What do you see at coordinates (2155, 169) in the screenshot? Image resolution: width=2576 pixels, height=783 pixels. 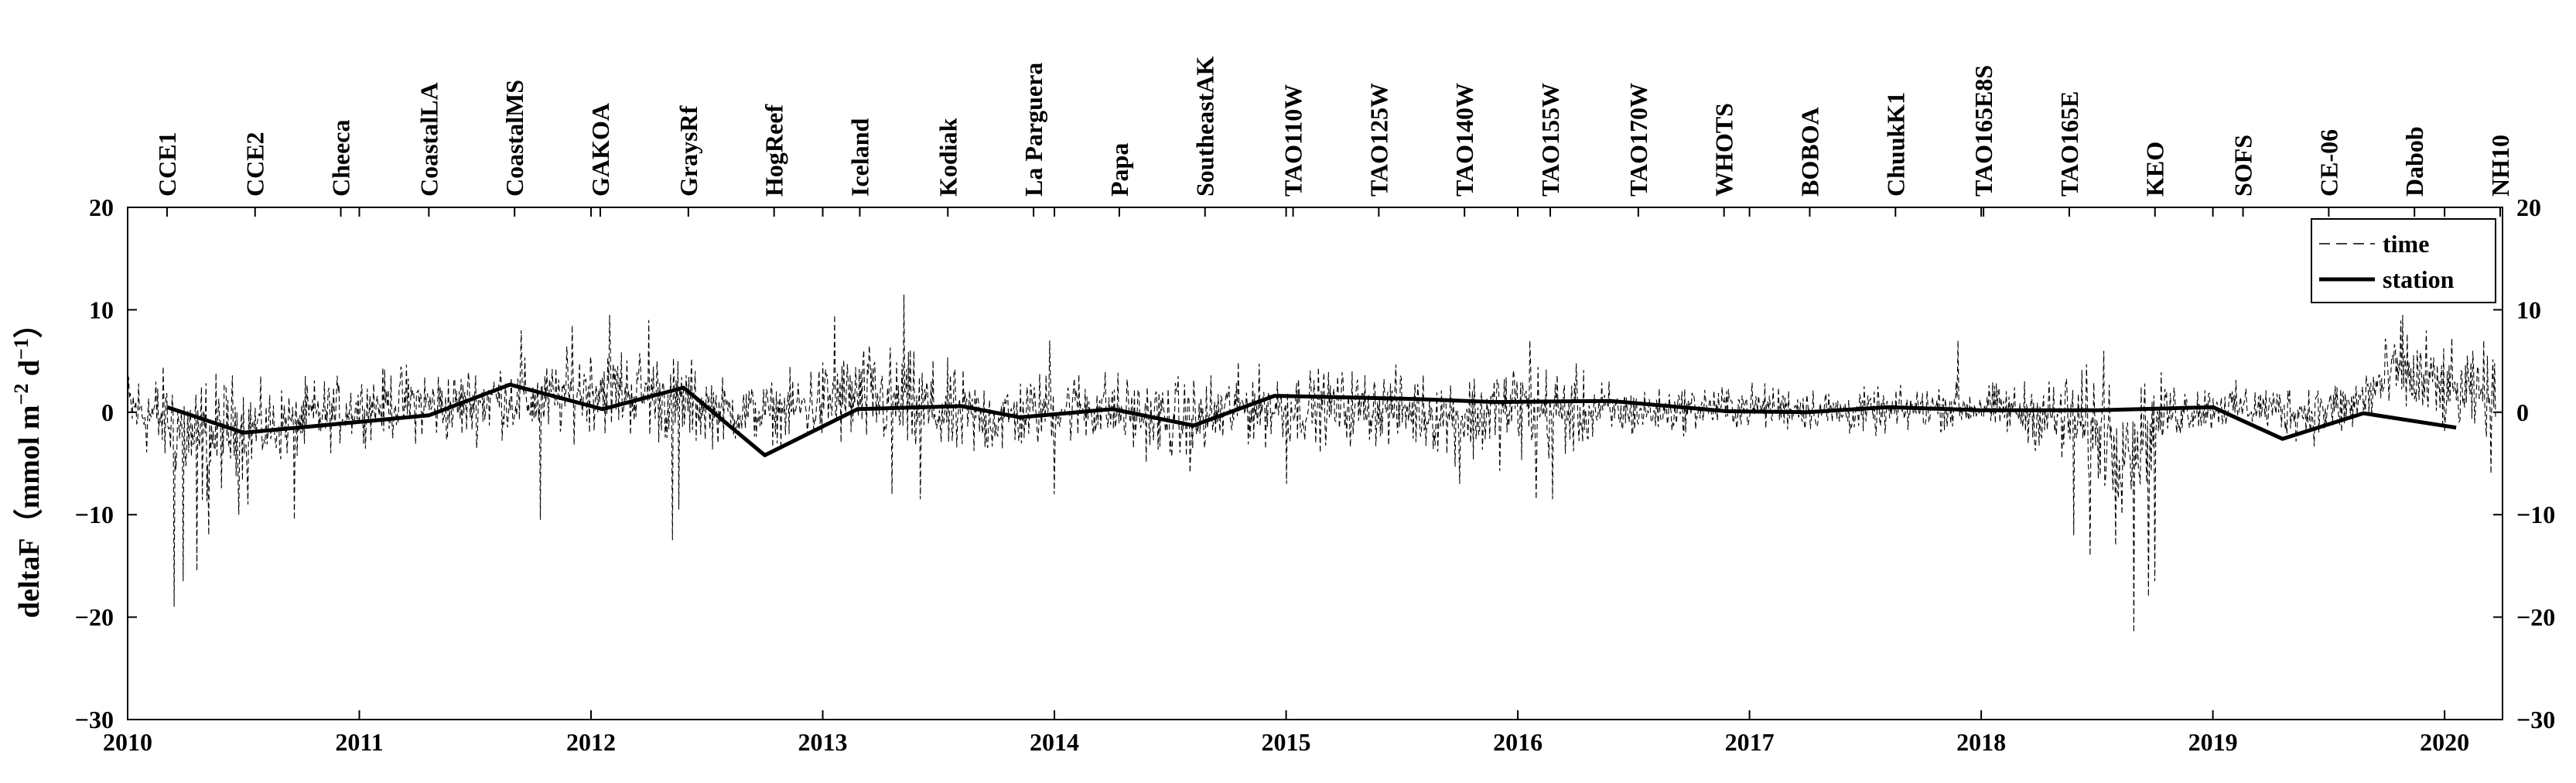 I see `station-label: KEO` at bounding box center [2155, 169].